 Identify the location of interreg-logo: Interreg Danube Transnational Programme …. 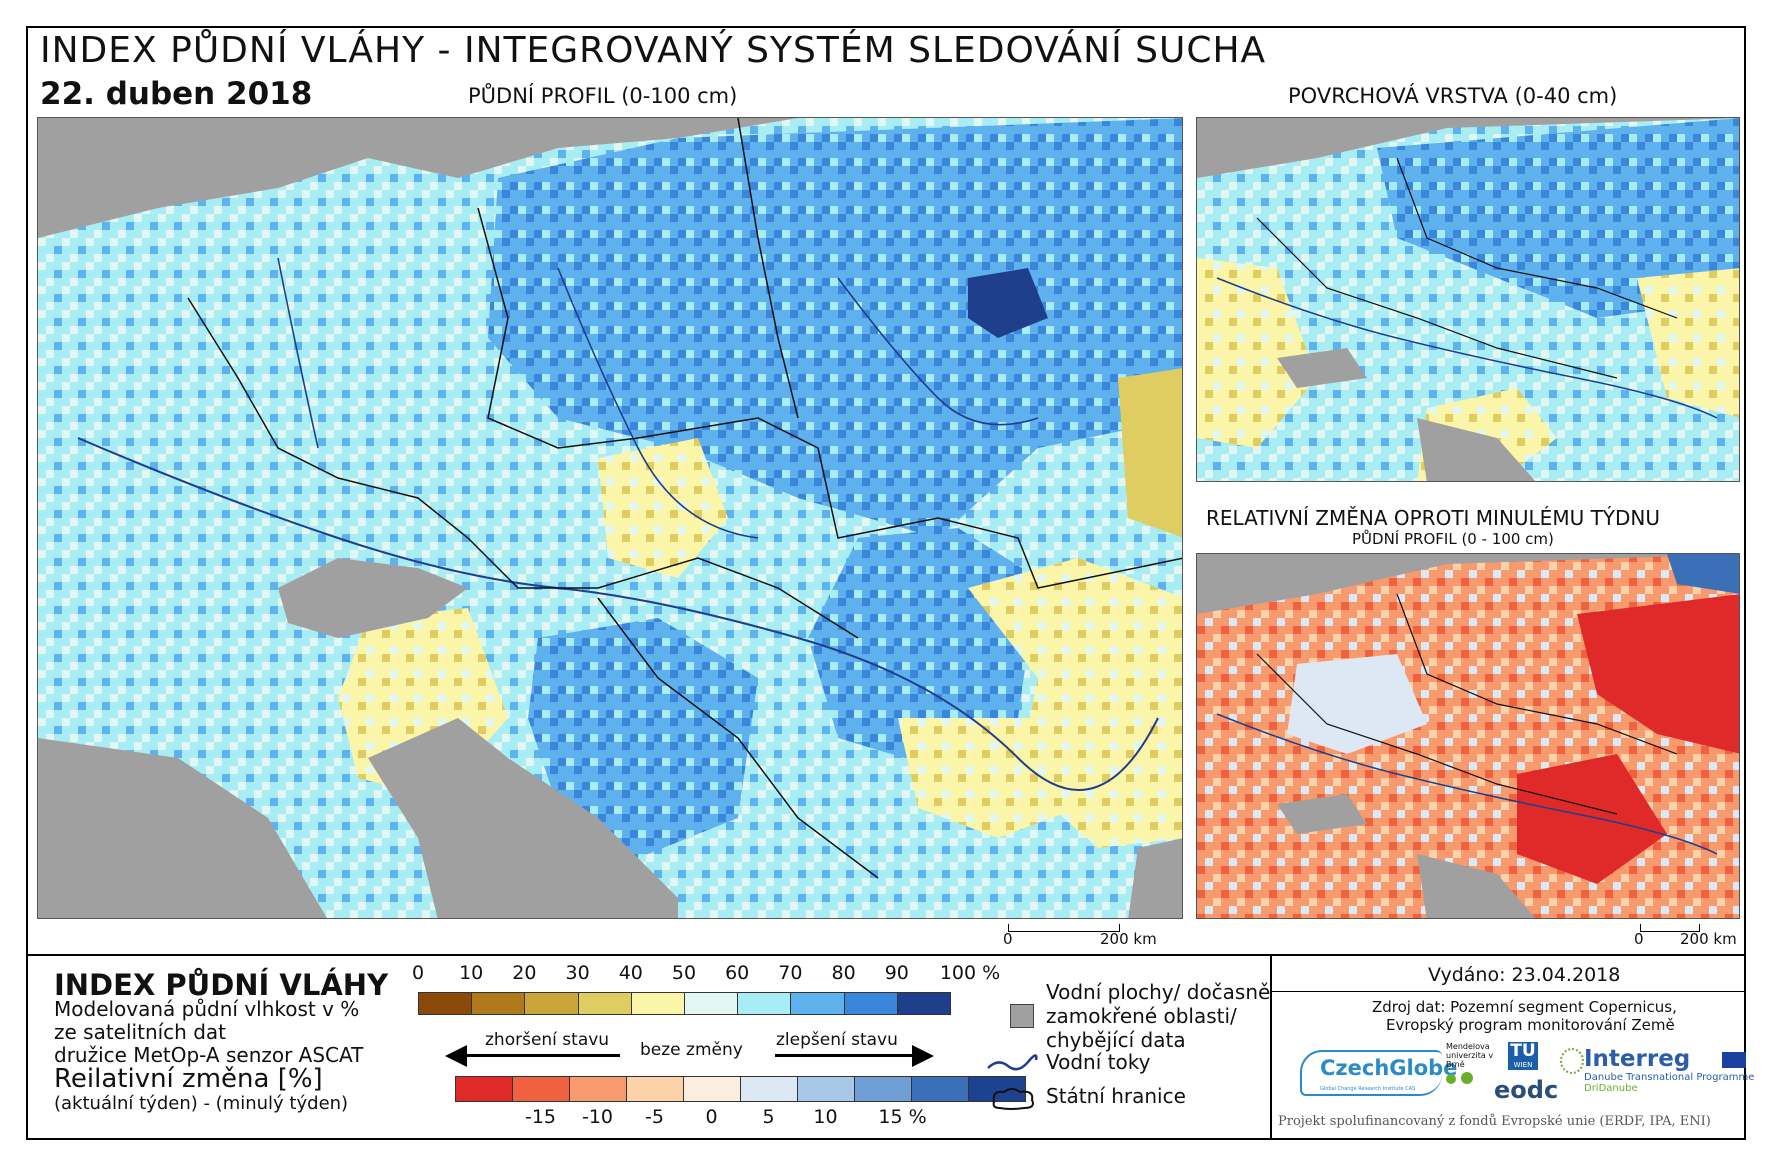
(1657, 1070).